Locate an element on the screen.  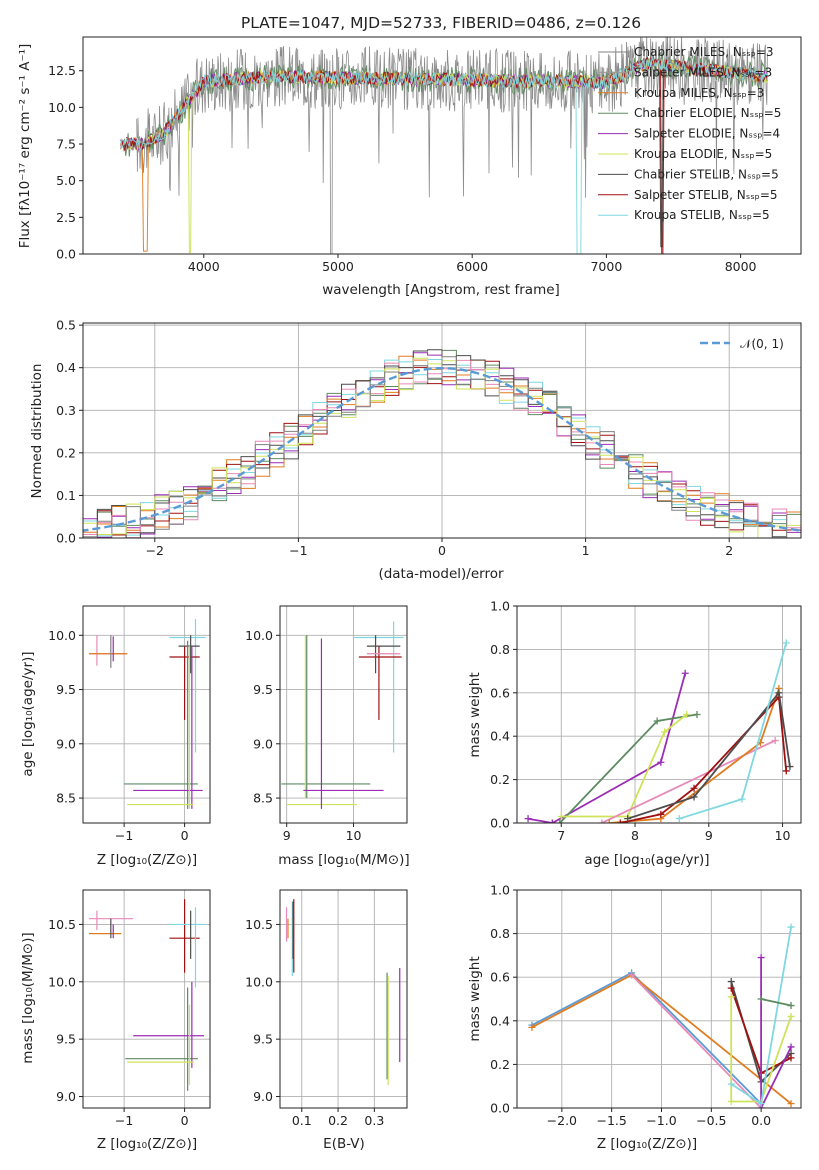
weight-vs-age-xtick-label: 7 is located at coordinates (561, 835).